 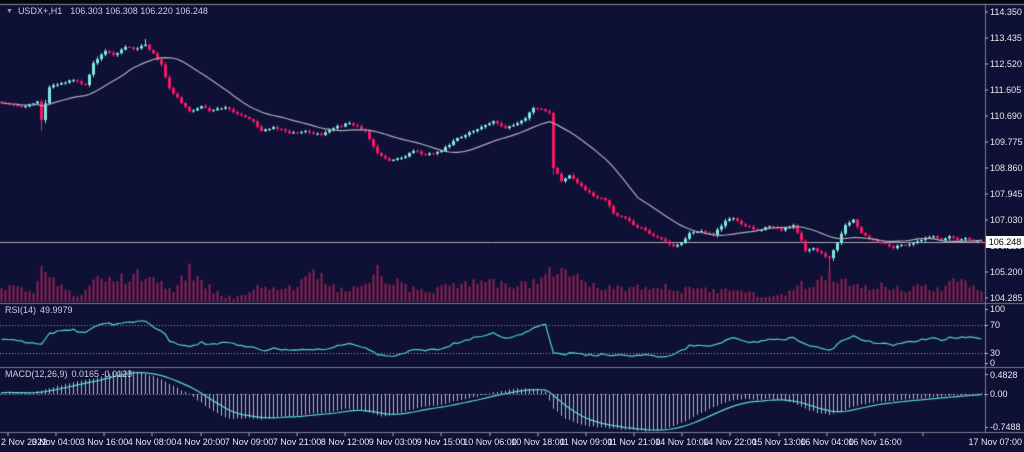 I want to click on symbol-label: USDX+,H1, so click(x=40, y=11).